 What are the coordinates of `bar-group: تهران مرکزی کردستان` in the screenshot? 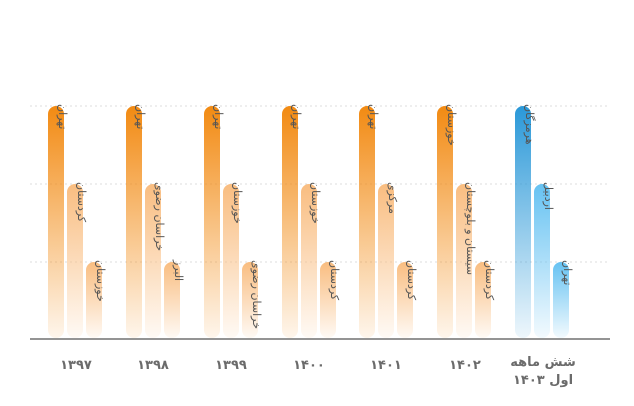 It's located at (388, 221).